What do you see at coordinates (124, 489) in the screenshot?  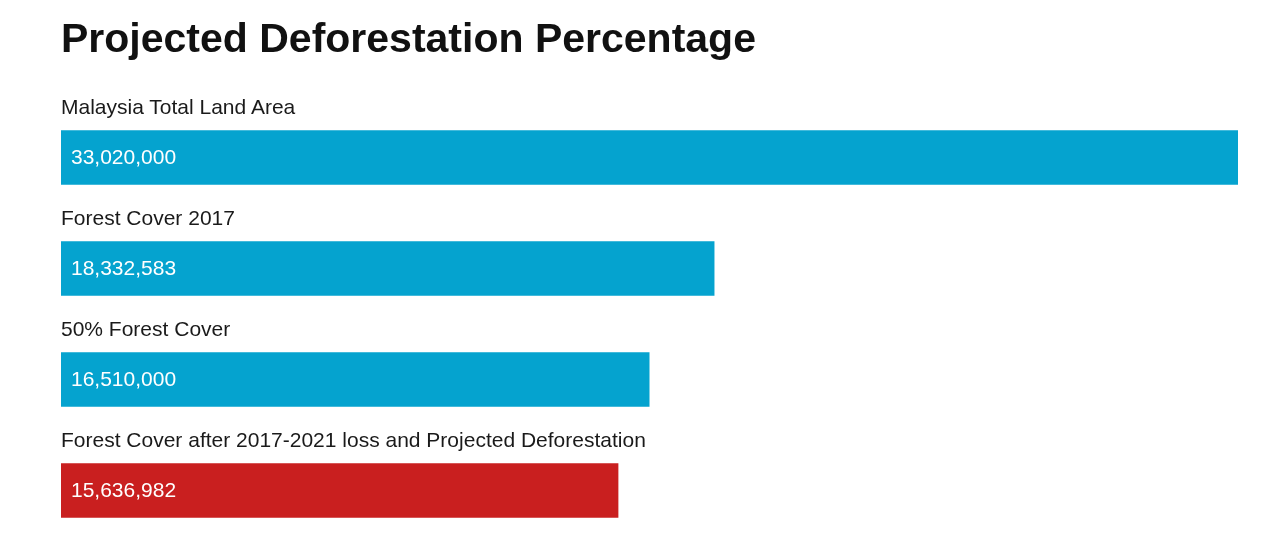 I see `data-label: 15,636,982` at bounding box center [124, 489].